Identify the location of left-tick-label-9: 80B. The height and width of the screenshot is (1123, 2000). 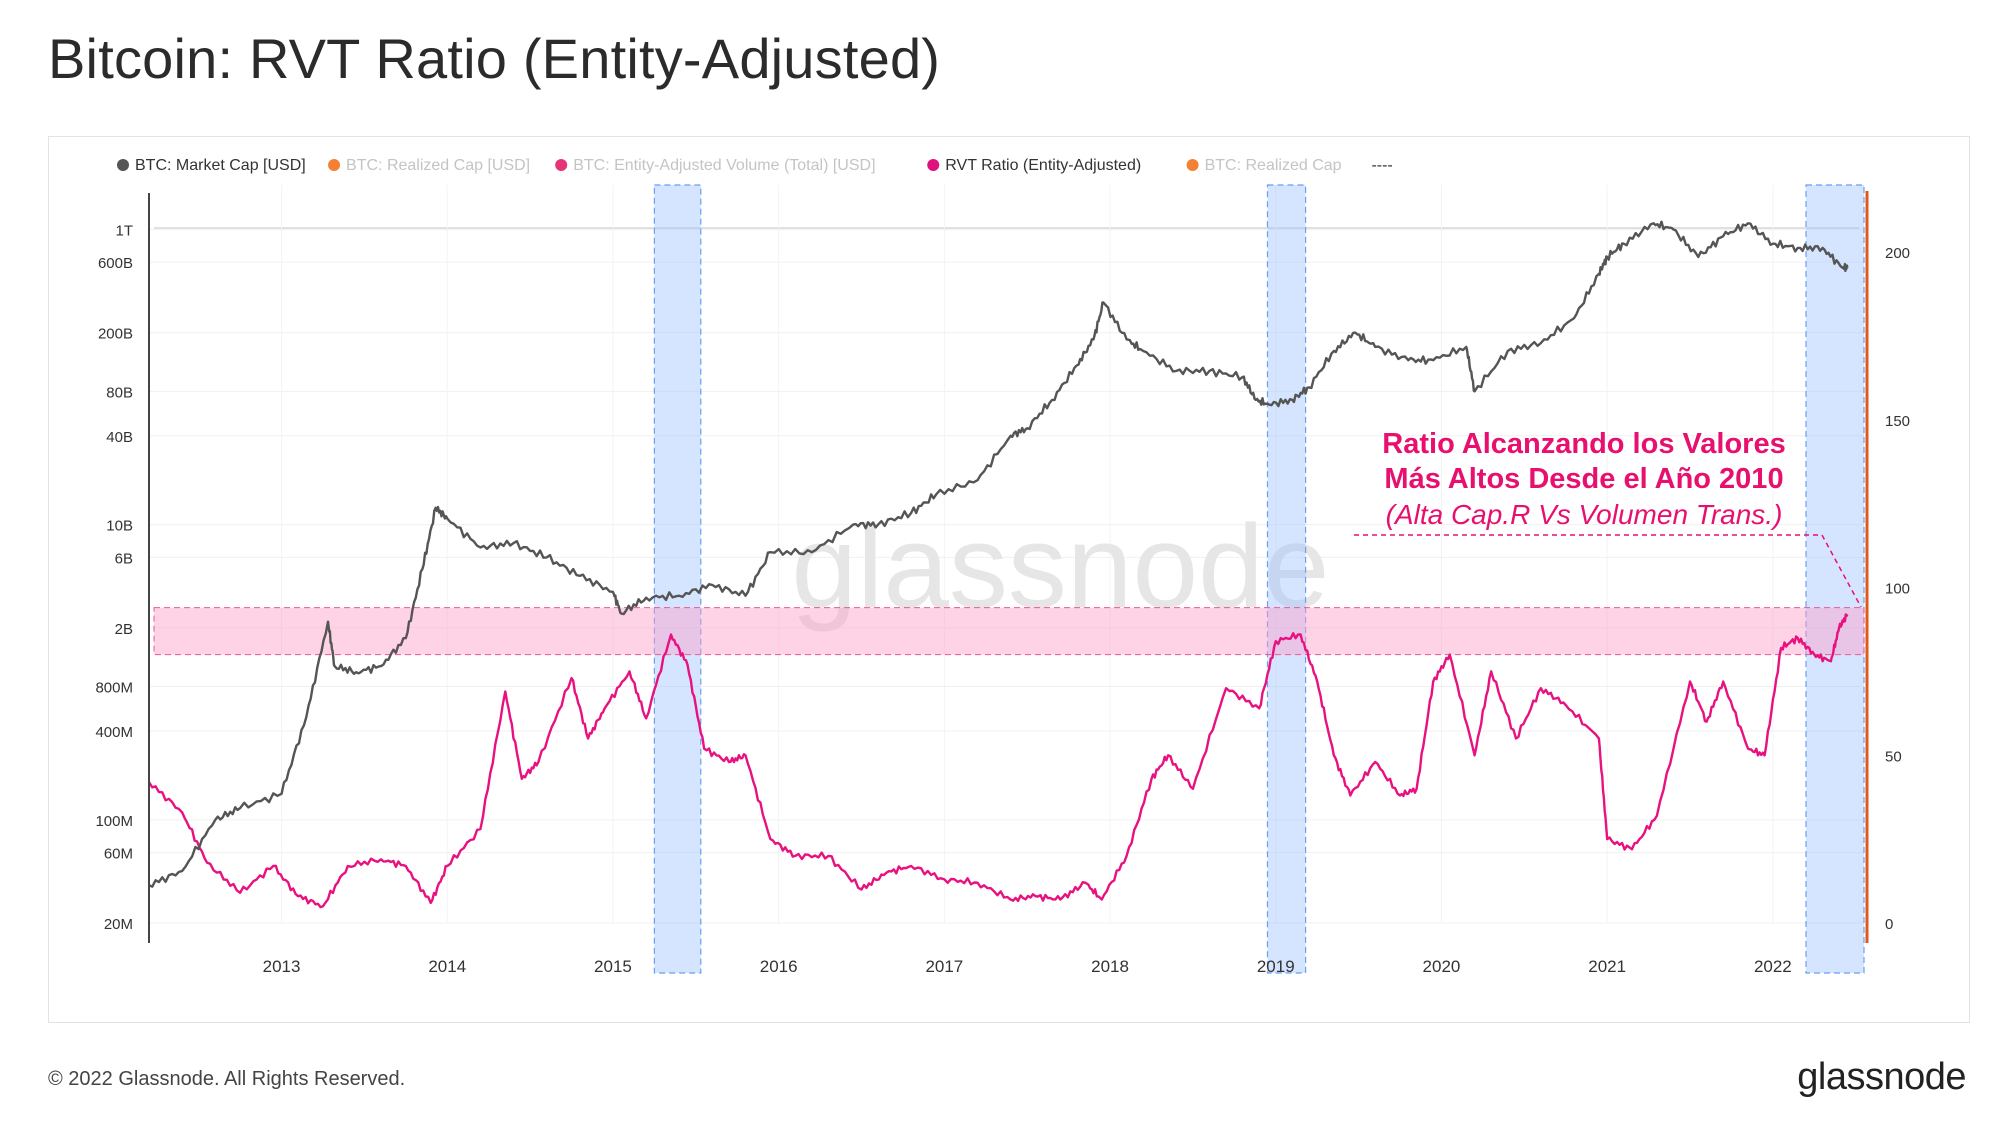
(119, 392).